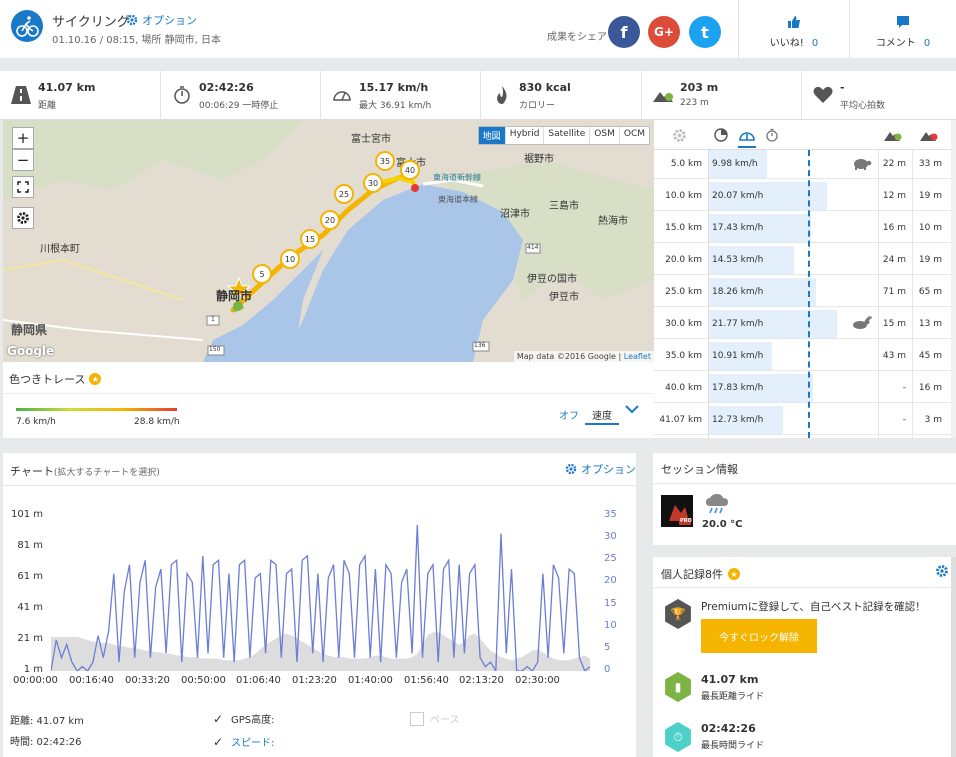 The width and height of the screenshot is (956, 757). I want to click on km-marker: 10, so click(290, 259).